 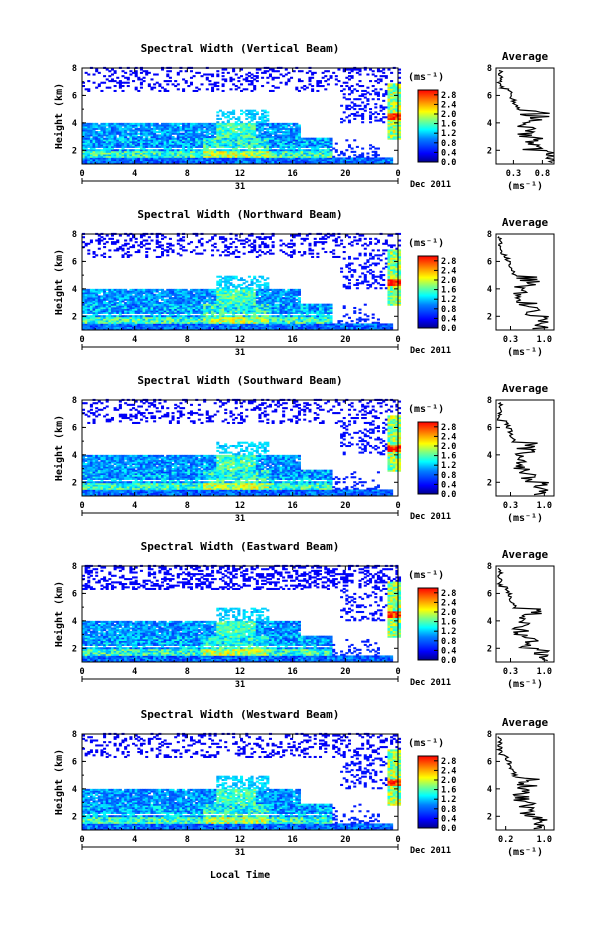 I want to click on x-tick-label: 8, so click(x=187, y=174).